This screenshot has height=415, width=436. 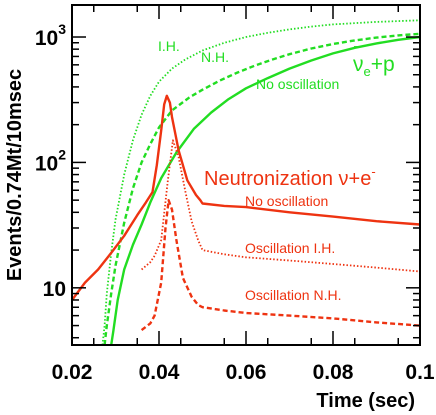 What do you see at coordinates (293, 295) in the screenshot?
I see `series-label-nue-nh: Oscillation N.H.` at bounding box center [293, 295].